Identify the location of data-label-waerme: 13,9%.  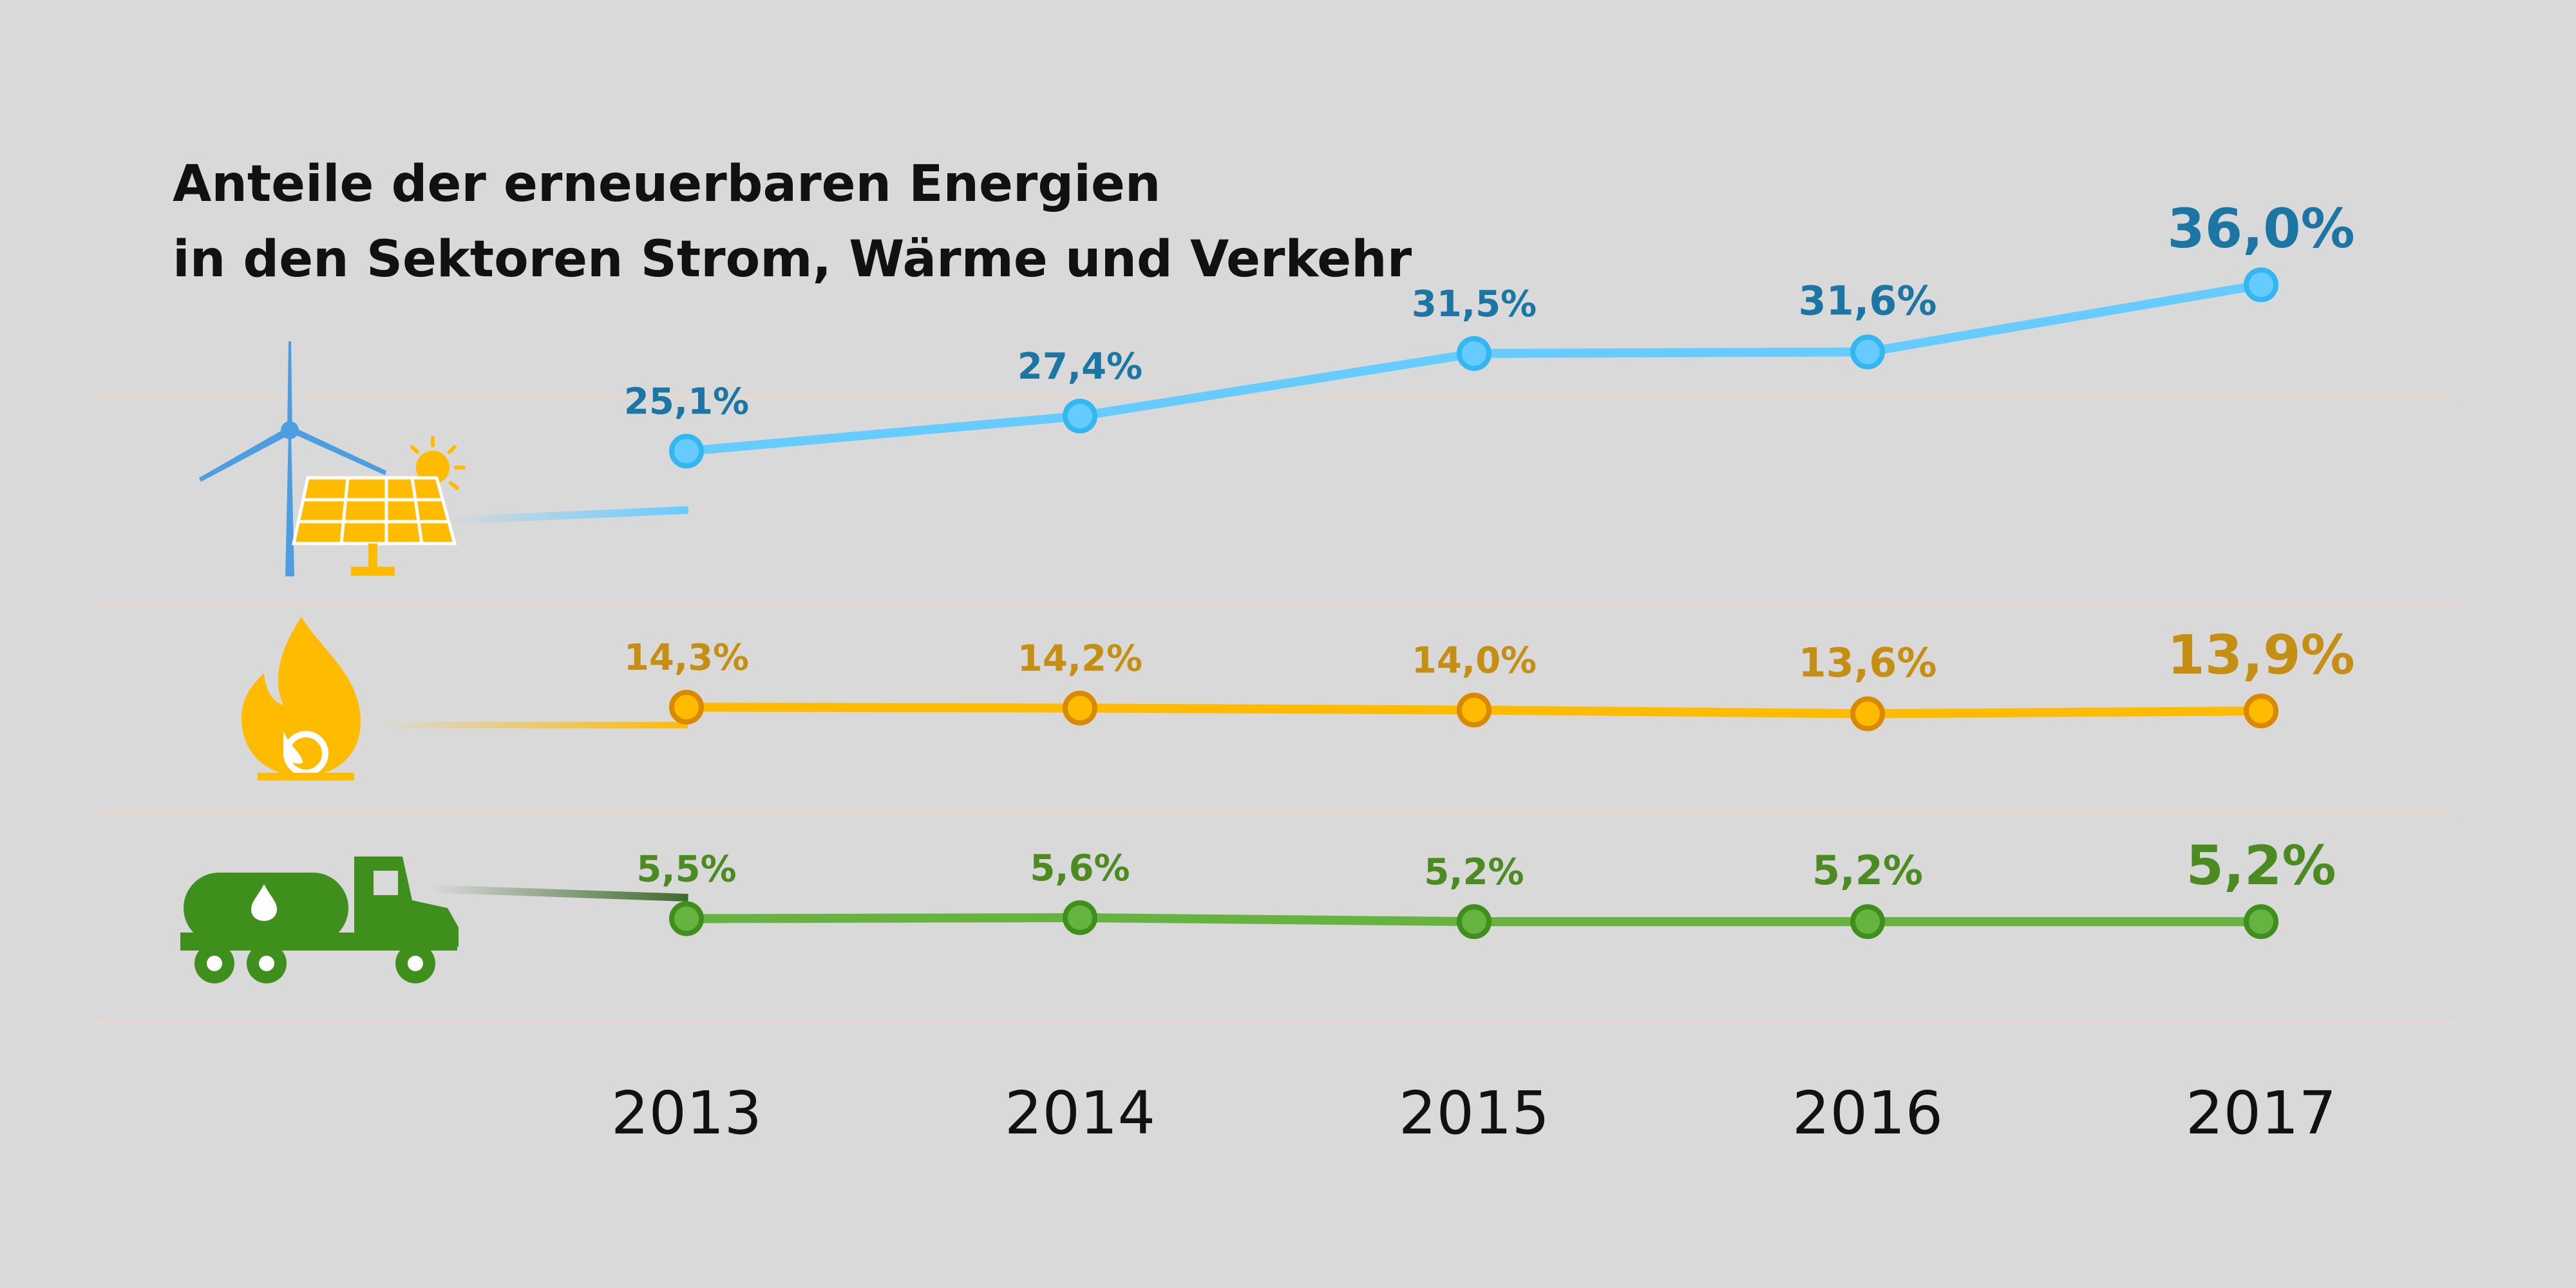
(2260, 655).